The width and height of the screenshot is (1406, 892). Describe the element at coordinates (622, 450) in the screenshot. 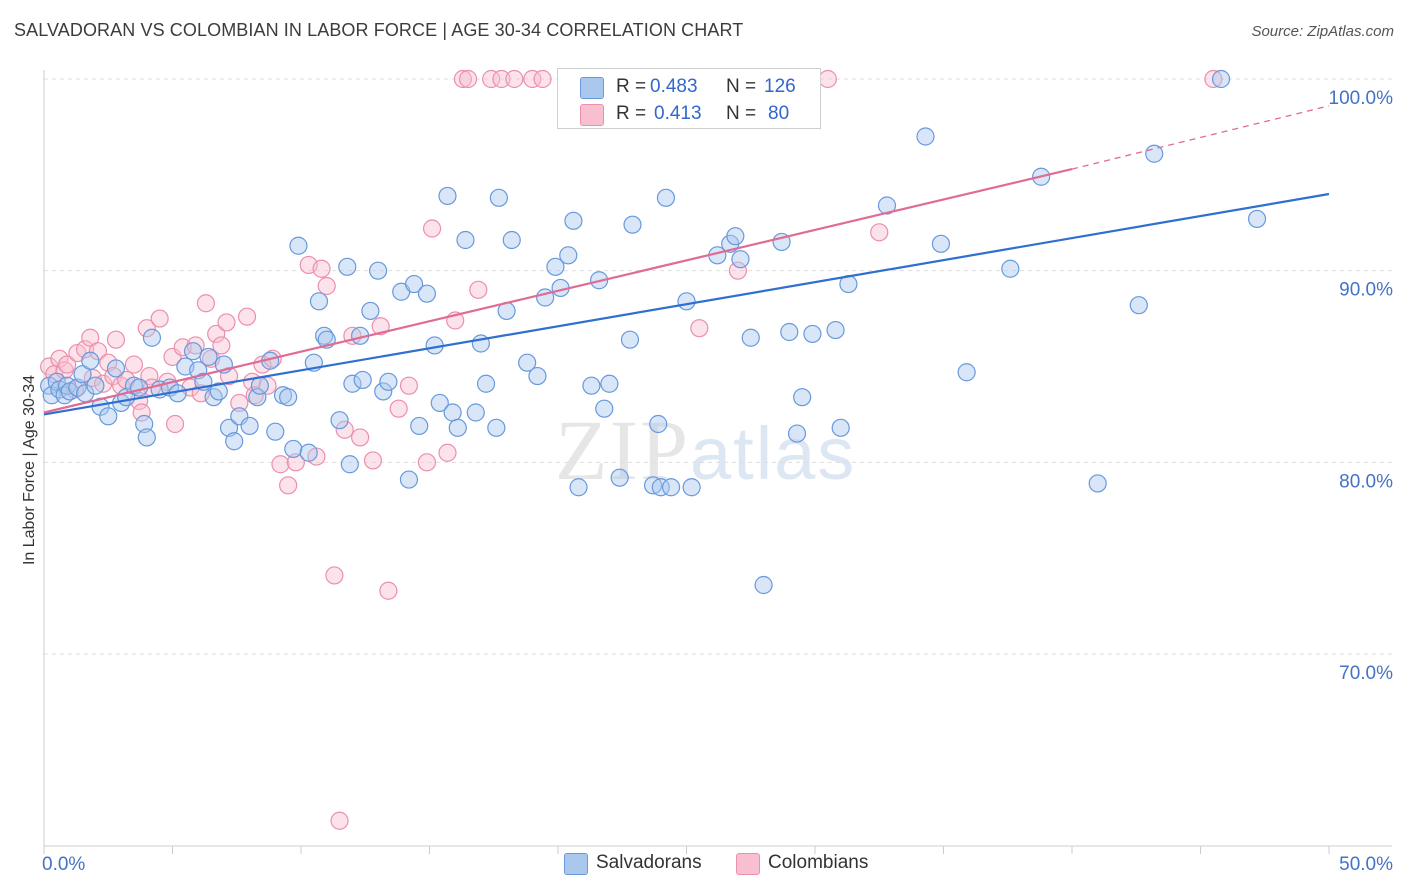

I see `watermark-zip: ZIP` at that location.